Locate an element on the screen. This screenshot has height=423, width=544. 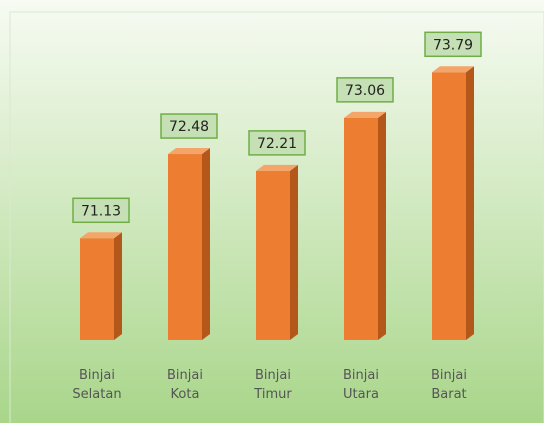
x-tick-label: Binjai Kota is located at coordinates (185, 385).